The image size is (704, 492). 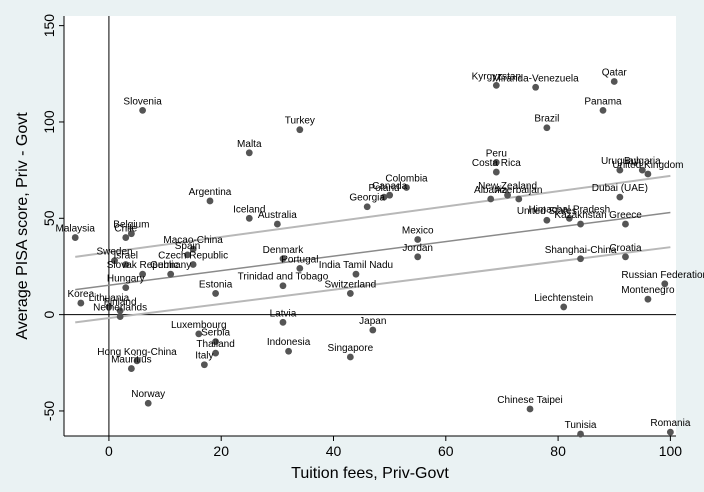 I want to click on data-point-label: Liechtenstein, so click(x=563, y=298).